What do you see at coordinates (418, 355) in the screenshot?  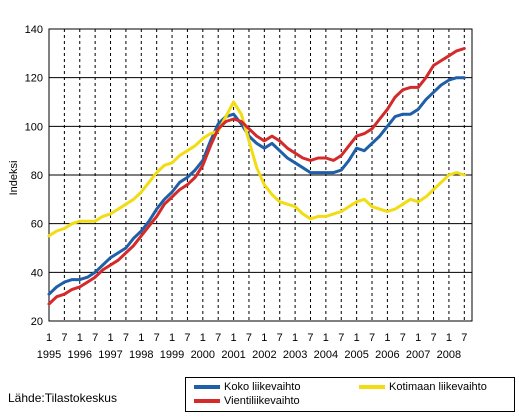 I see `x-year-label: 2007` at bounding box center [418, 355].